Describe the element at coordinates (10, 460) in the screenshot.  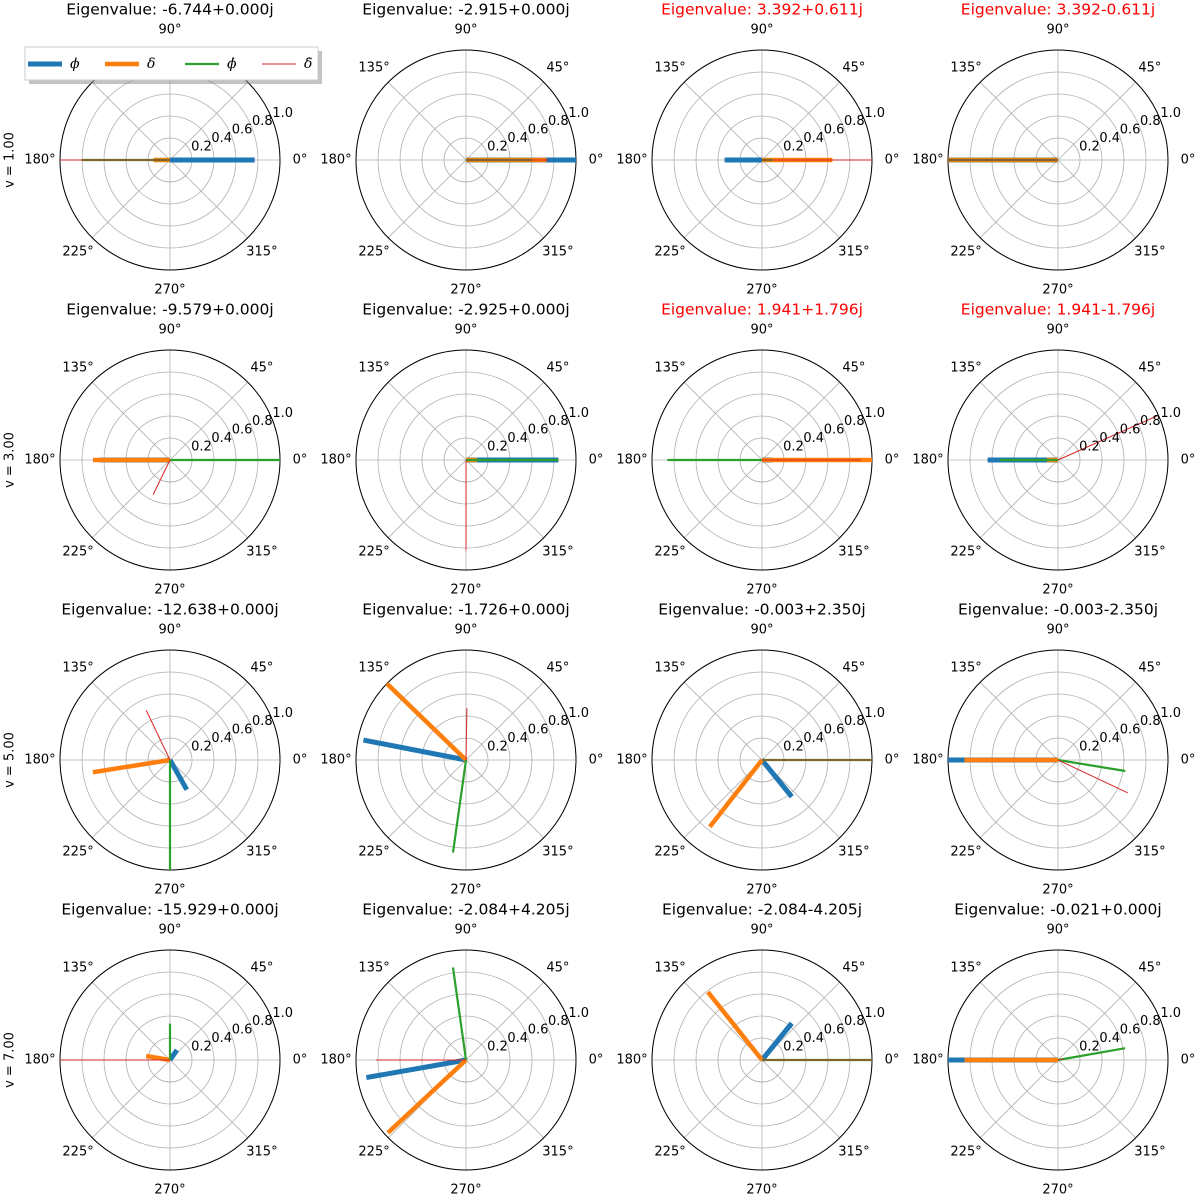
I see `row-label: v = 3.00` at that location.